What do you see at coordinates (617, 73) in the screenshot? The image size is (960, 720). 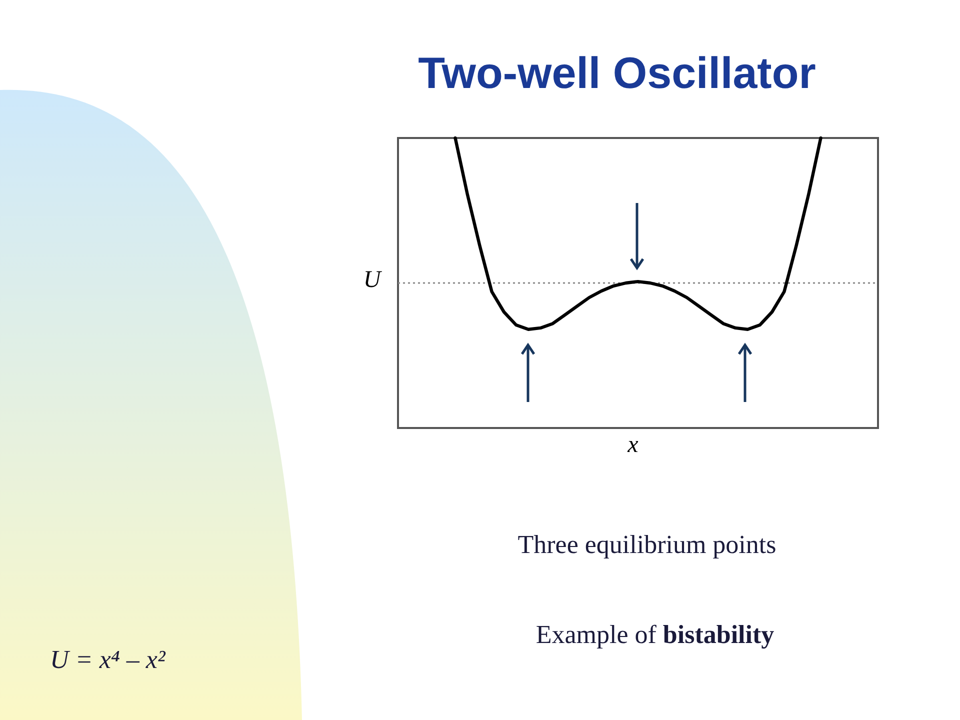 I see `chart-title: Two-well Oscillator` at bounding box center [617, 73].